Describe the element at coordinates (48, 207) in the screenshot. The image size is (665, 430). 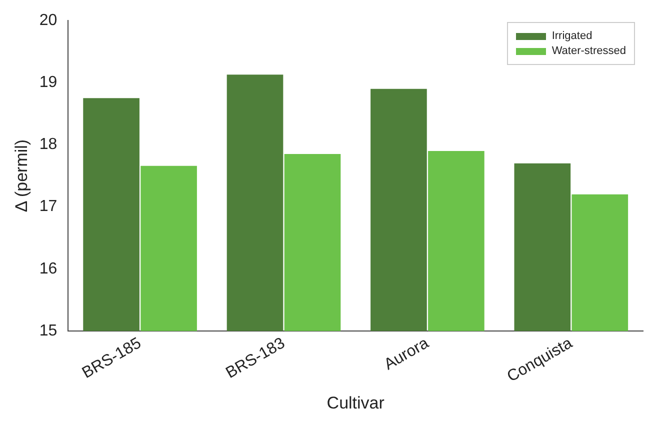
I see `y-tick-label: 17` at that location.